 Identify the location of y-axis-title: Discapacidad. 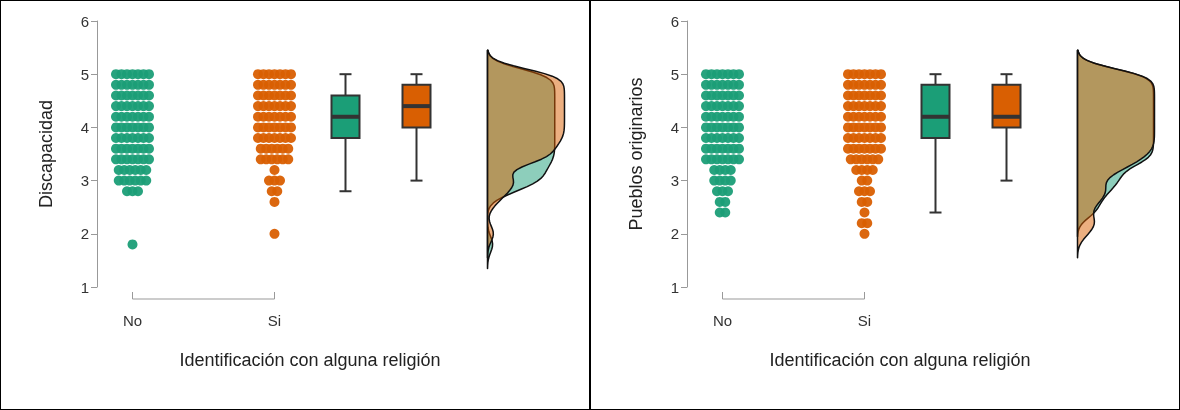
(46, 154).